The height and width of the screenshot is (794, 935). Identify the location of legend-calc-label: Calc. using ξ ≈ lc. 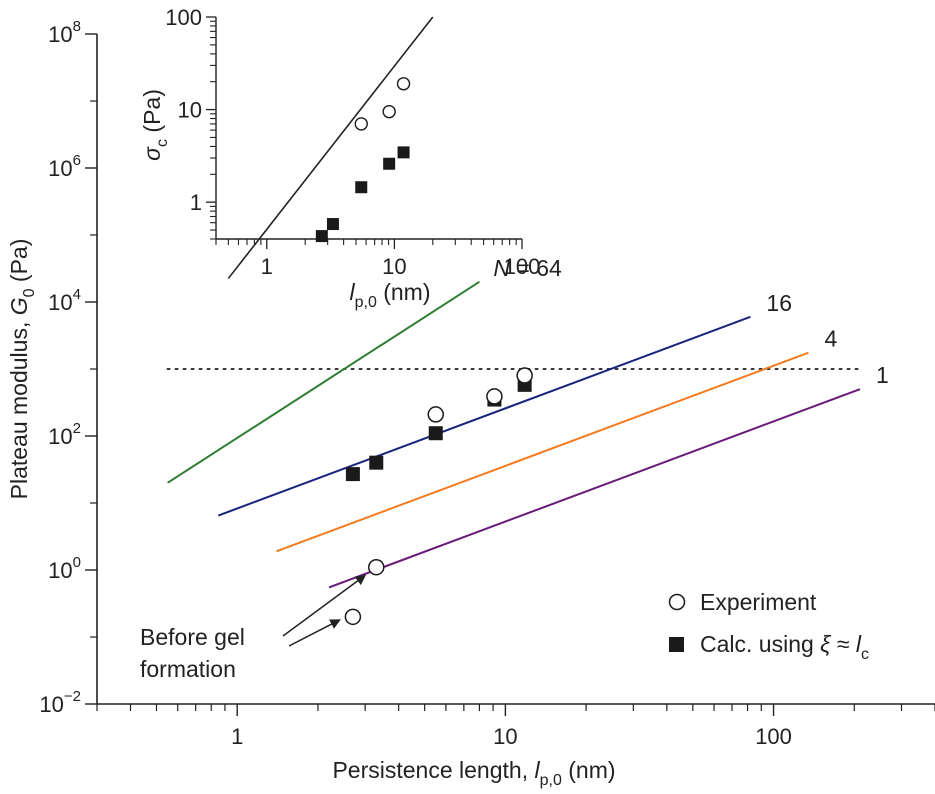
(784, 647).